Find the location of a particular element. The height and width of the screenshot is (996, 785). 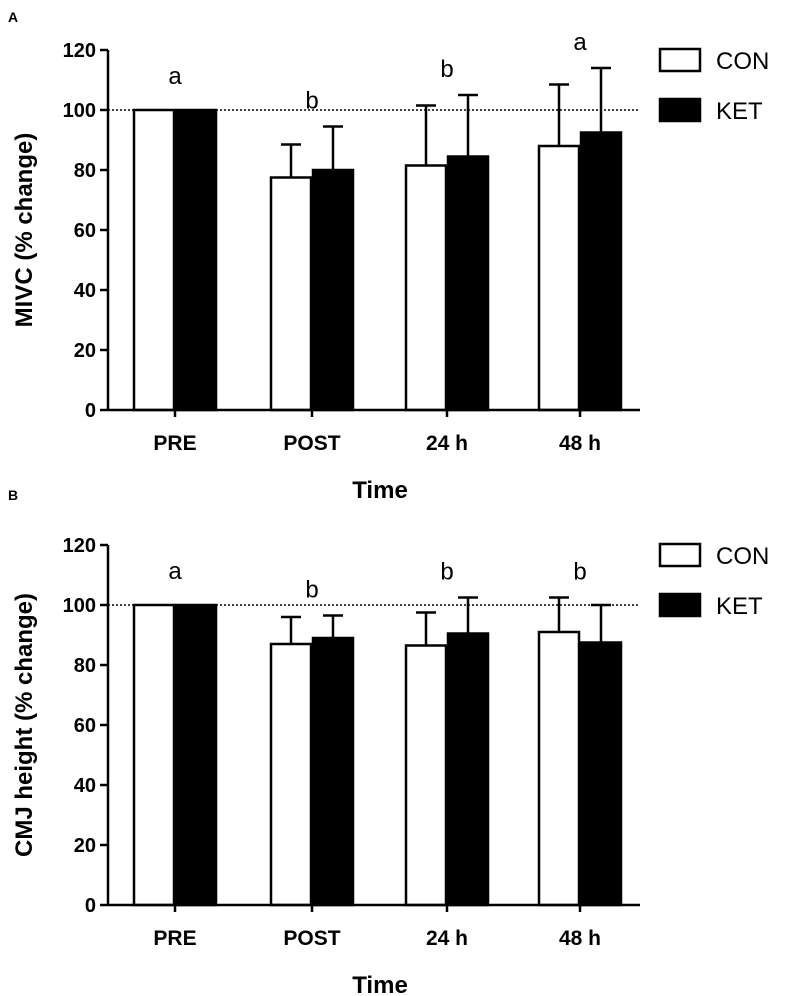

panel-letter: B is located at coordinates (13, 495).